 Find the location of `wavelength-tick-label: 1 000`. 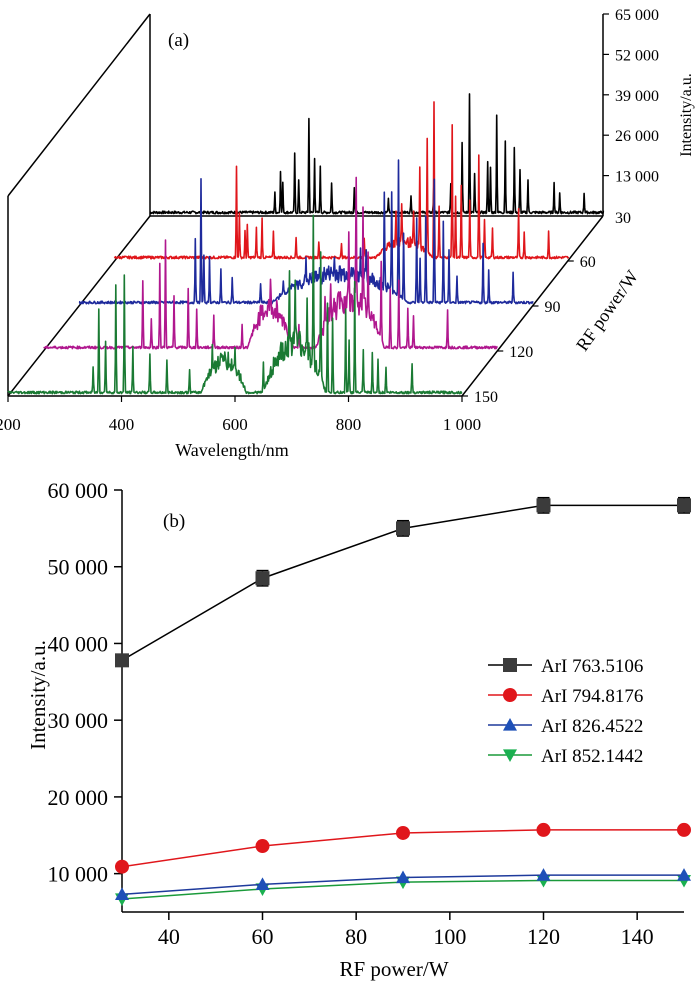

wavelength-tick-label: 1 000 is located at coordinates (462, 424).